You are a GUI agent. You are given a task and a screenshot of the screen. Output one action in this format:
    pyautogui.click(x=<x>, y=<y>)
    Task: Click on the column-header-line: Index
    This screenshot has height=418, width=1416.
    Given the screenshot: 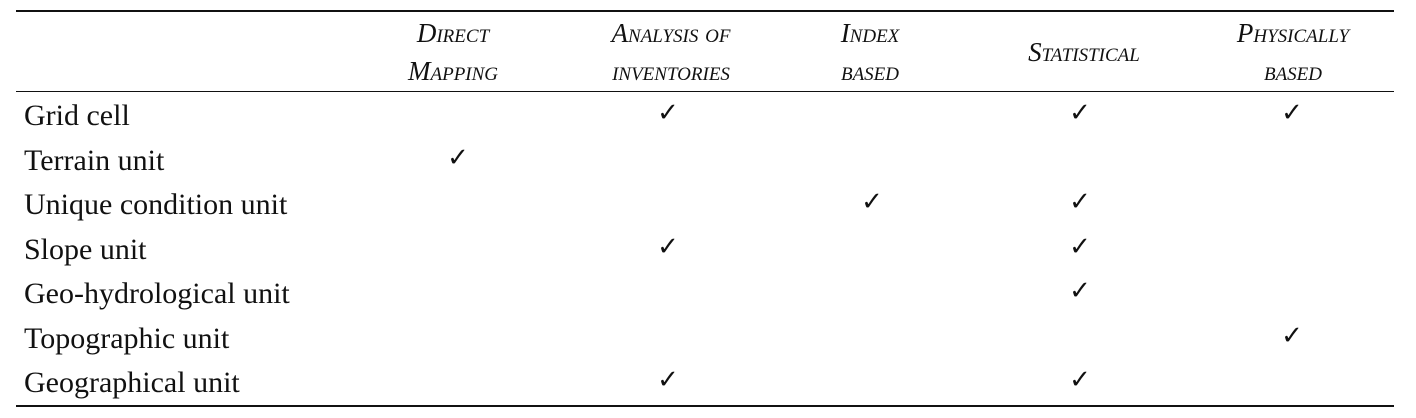 What is the action you would take?
    pyautogui.click(x=870, y=33)
    